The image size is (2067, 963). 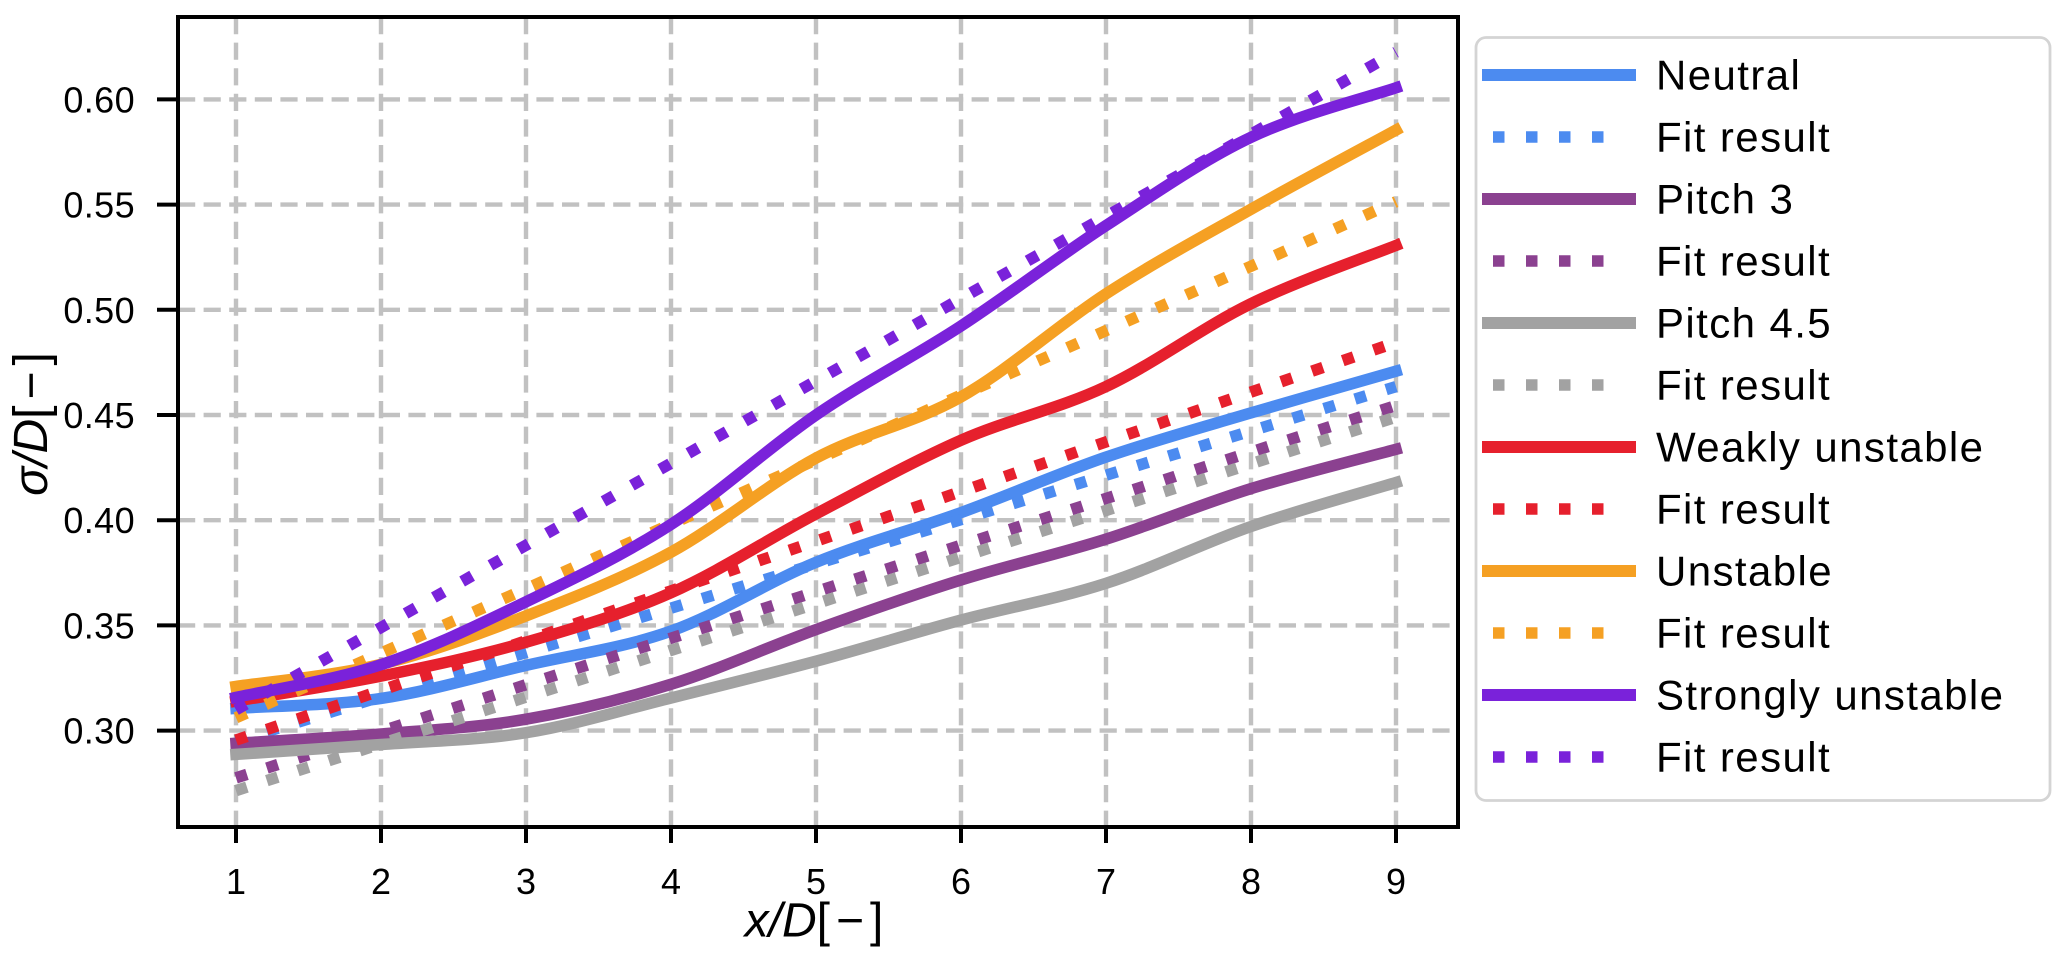 What do you see at coordinates (961, 881) in the screenshot?
I see `svg-text: 6` at bounding box center [961, 881].